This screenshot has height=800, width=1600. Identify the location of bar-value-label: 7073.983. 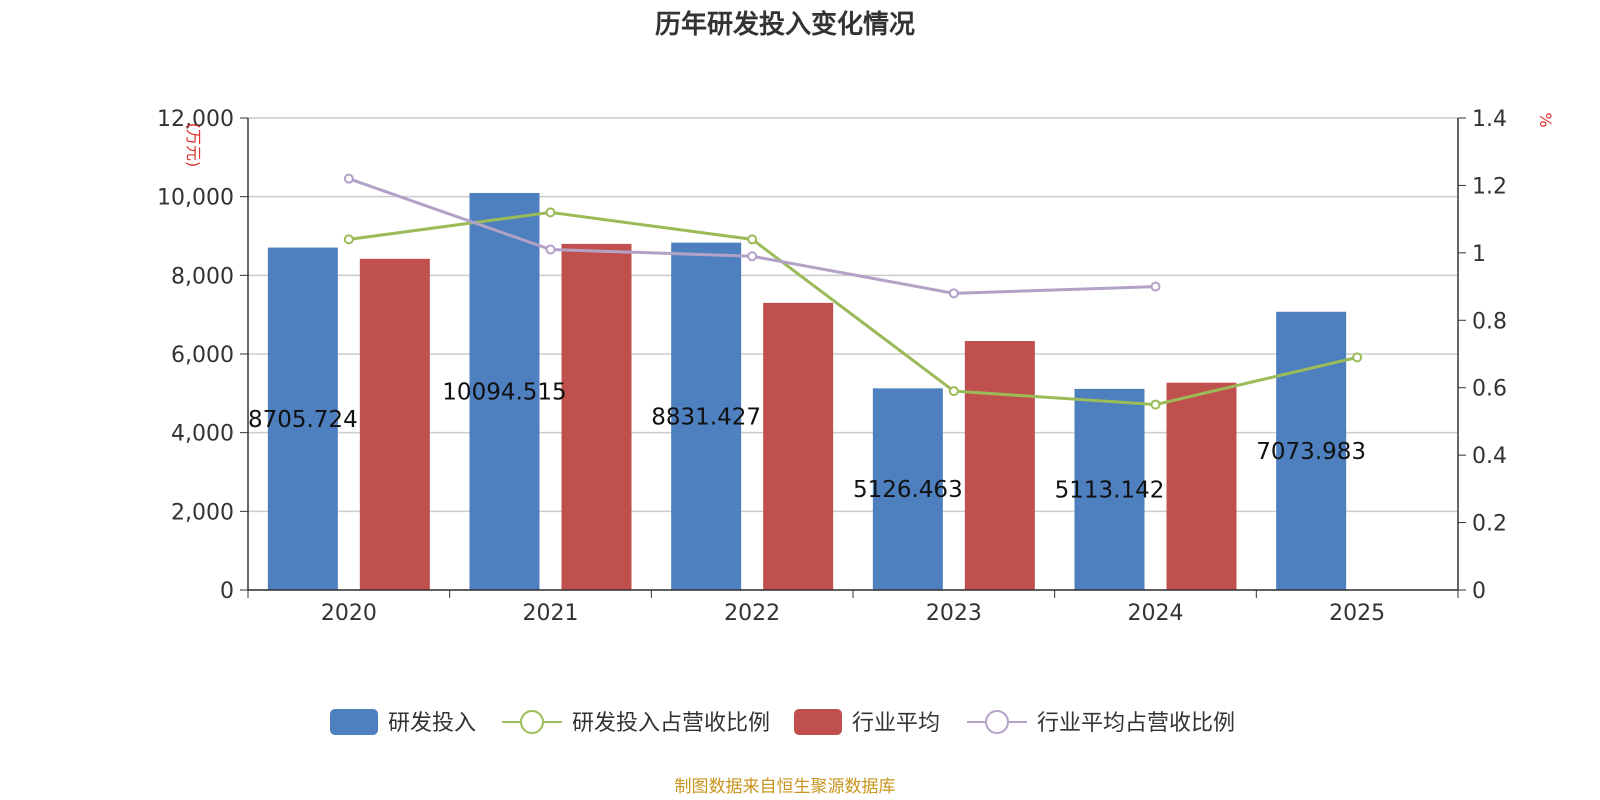
(1311, 452).